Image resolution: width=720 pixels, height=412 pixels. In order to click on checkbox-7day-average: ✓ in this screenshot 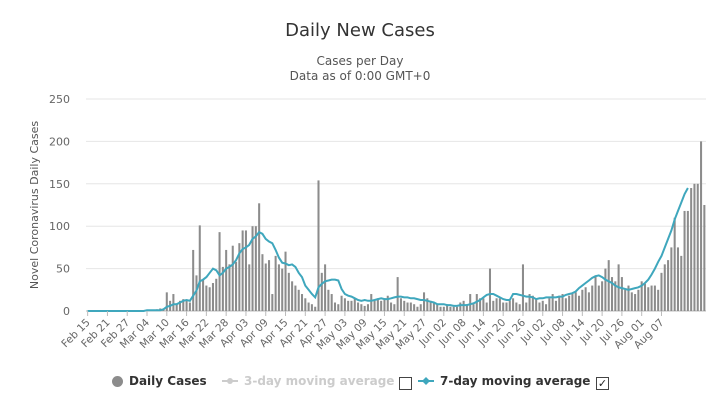, I will do `click(602, 383)`.